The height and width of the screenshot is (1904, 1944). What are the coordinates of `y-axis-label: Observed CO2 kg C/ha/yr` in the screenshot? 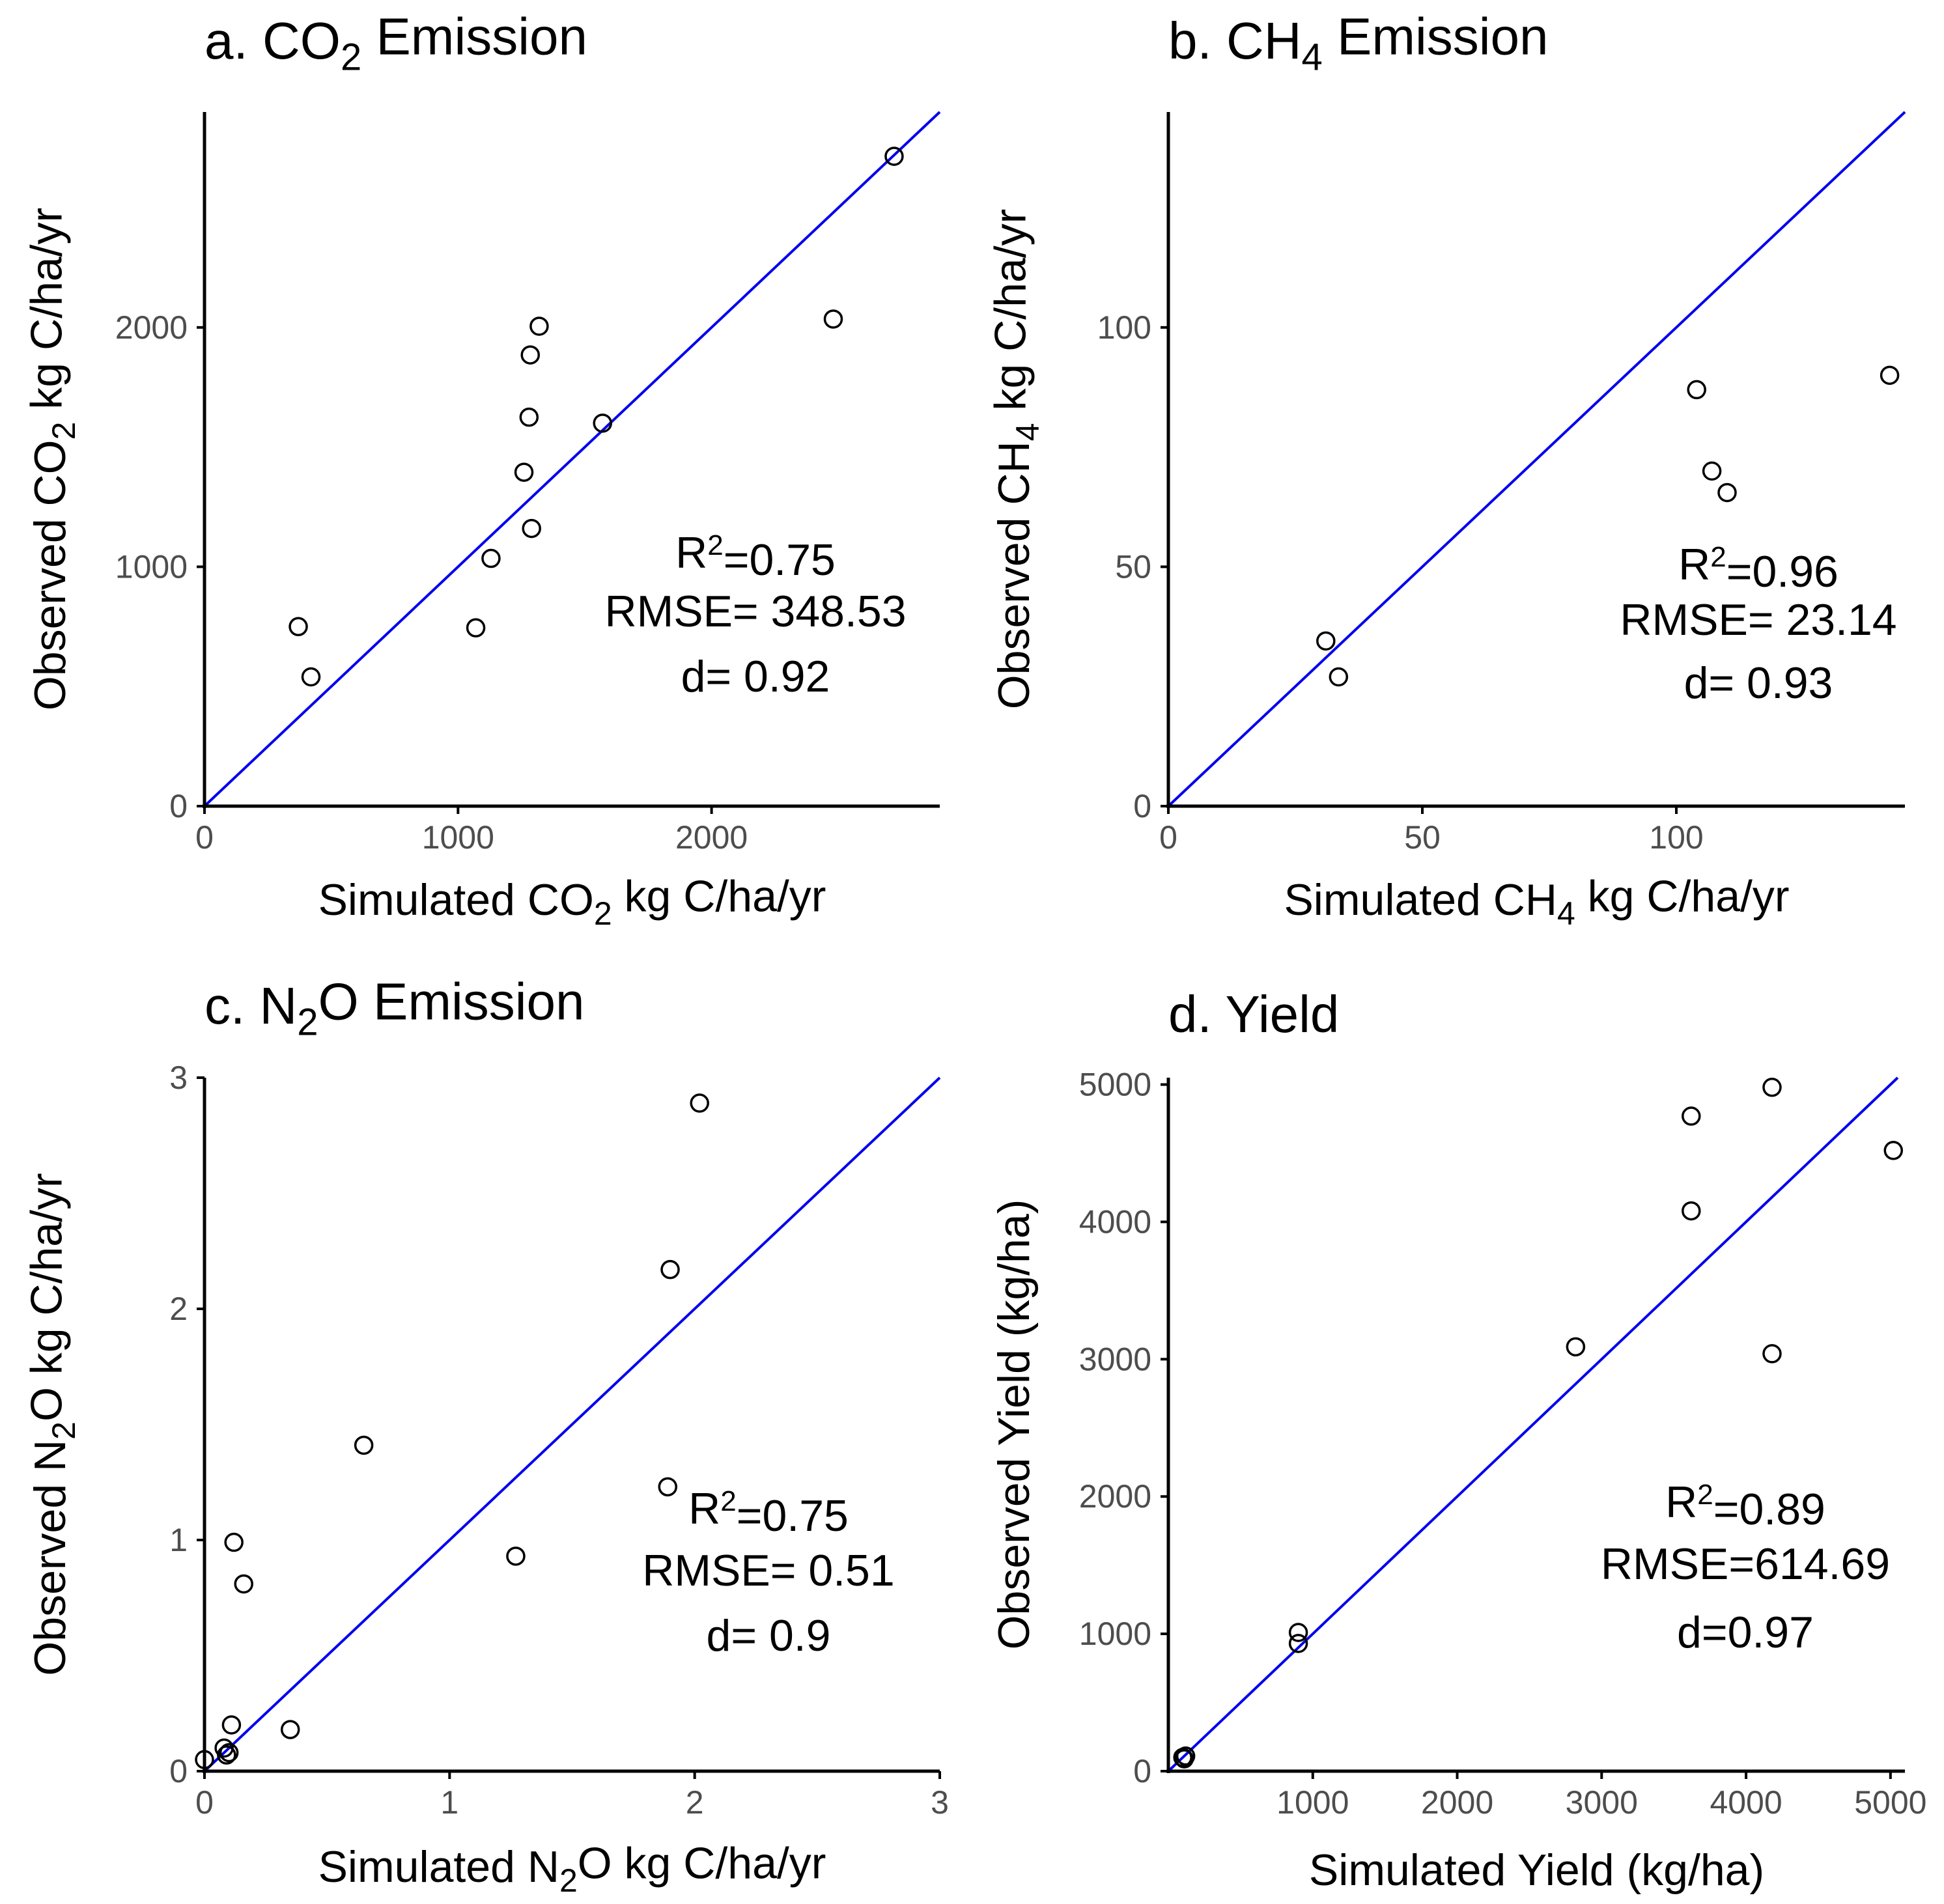 It's located at (52, 459).